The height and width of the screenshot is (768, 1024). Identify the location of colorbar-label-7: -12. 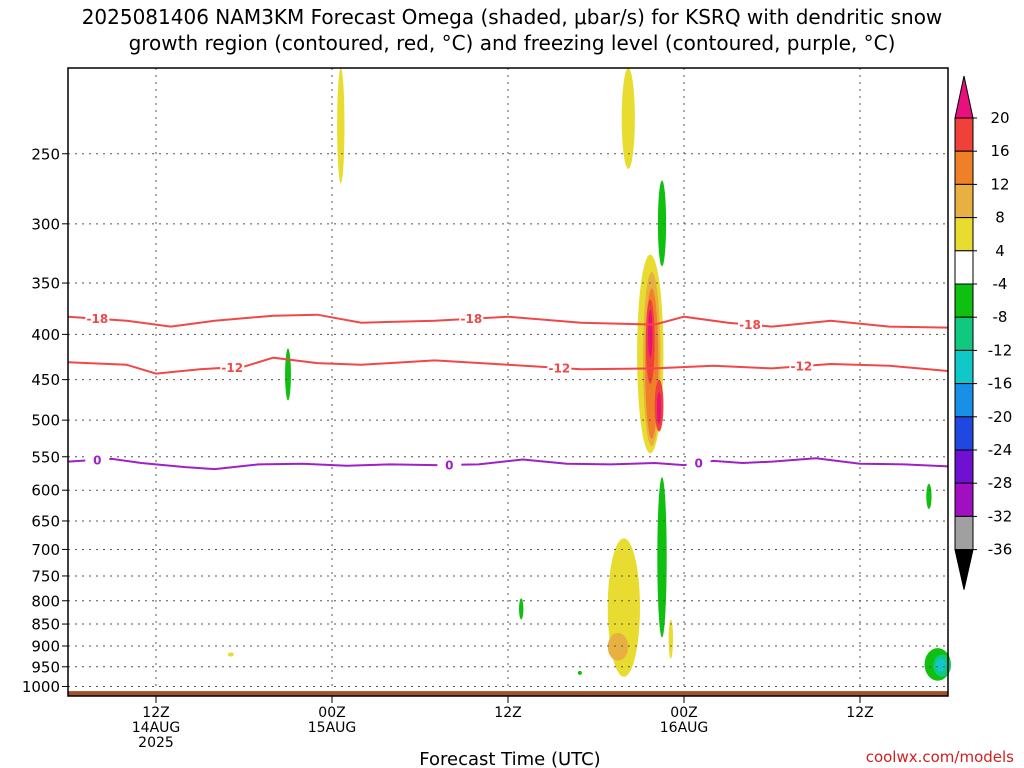
(1000, 350).